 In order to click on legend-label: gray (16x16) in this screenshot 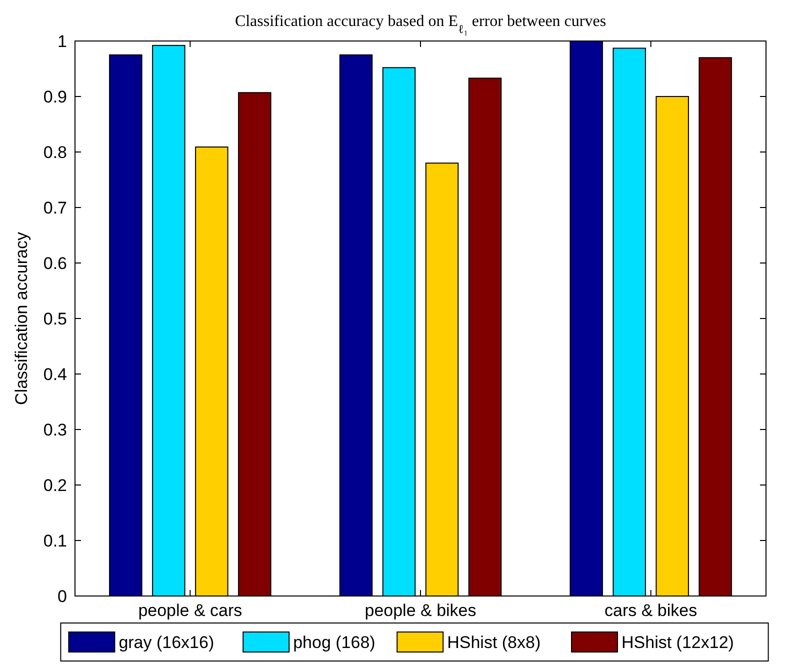, I will do `click(166, 642)`.